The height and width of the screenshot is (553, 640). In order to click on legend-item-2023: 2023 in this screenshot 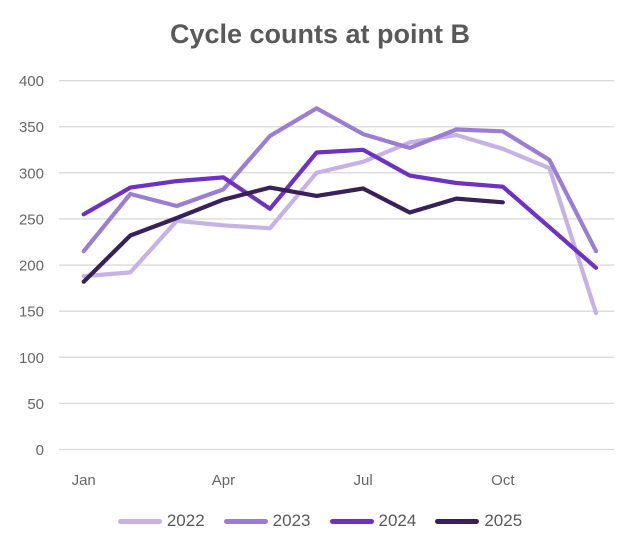, I will do `click(267, 521)`.